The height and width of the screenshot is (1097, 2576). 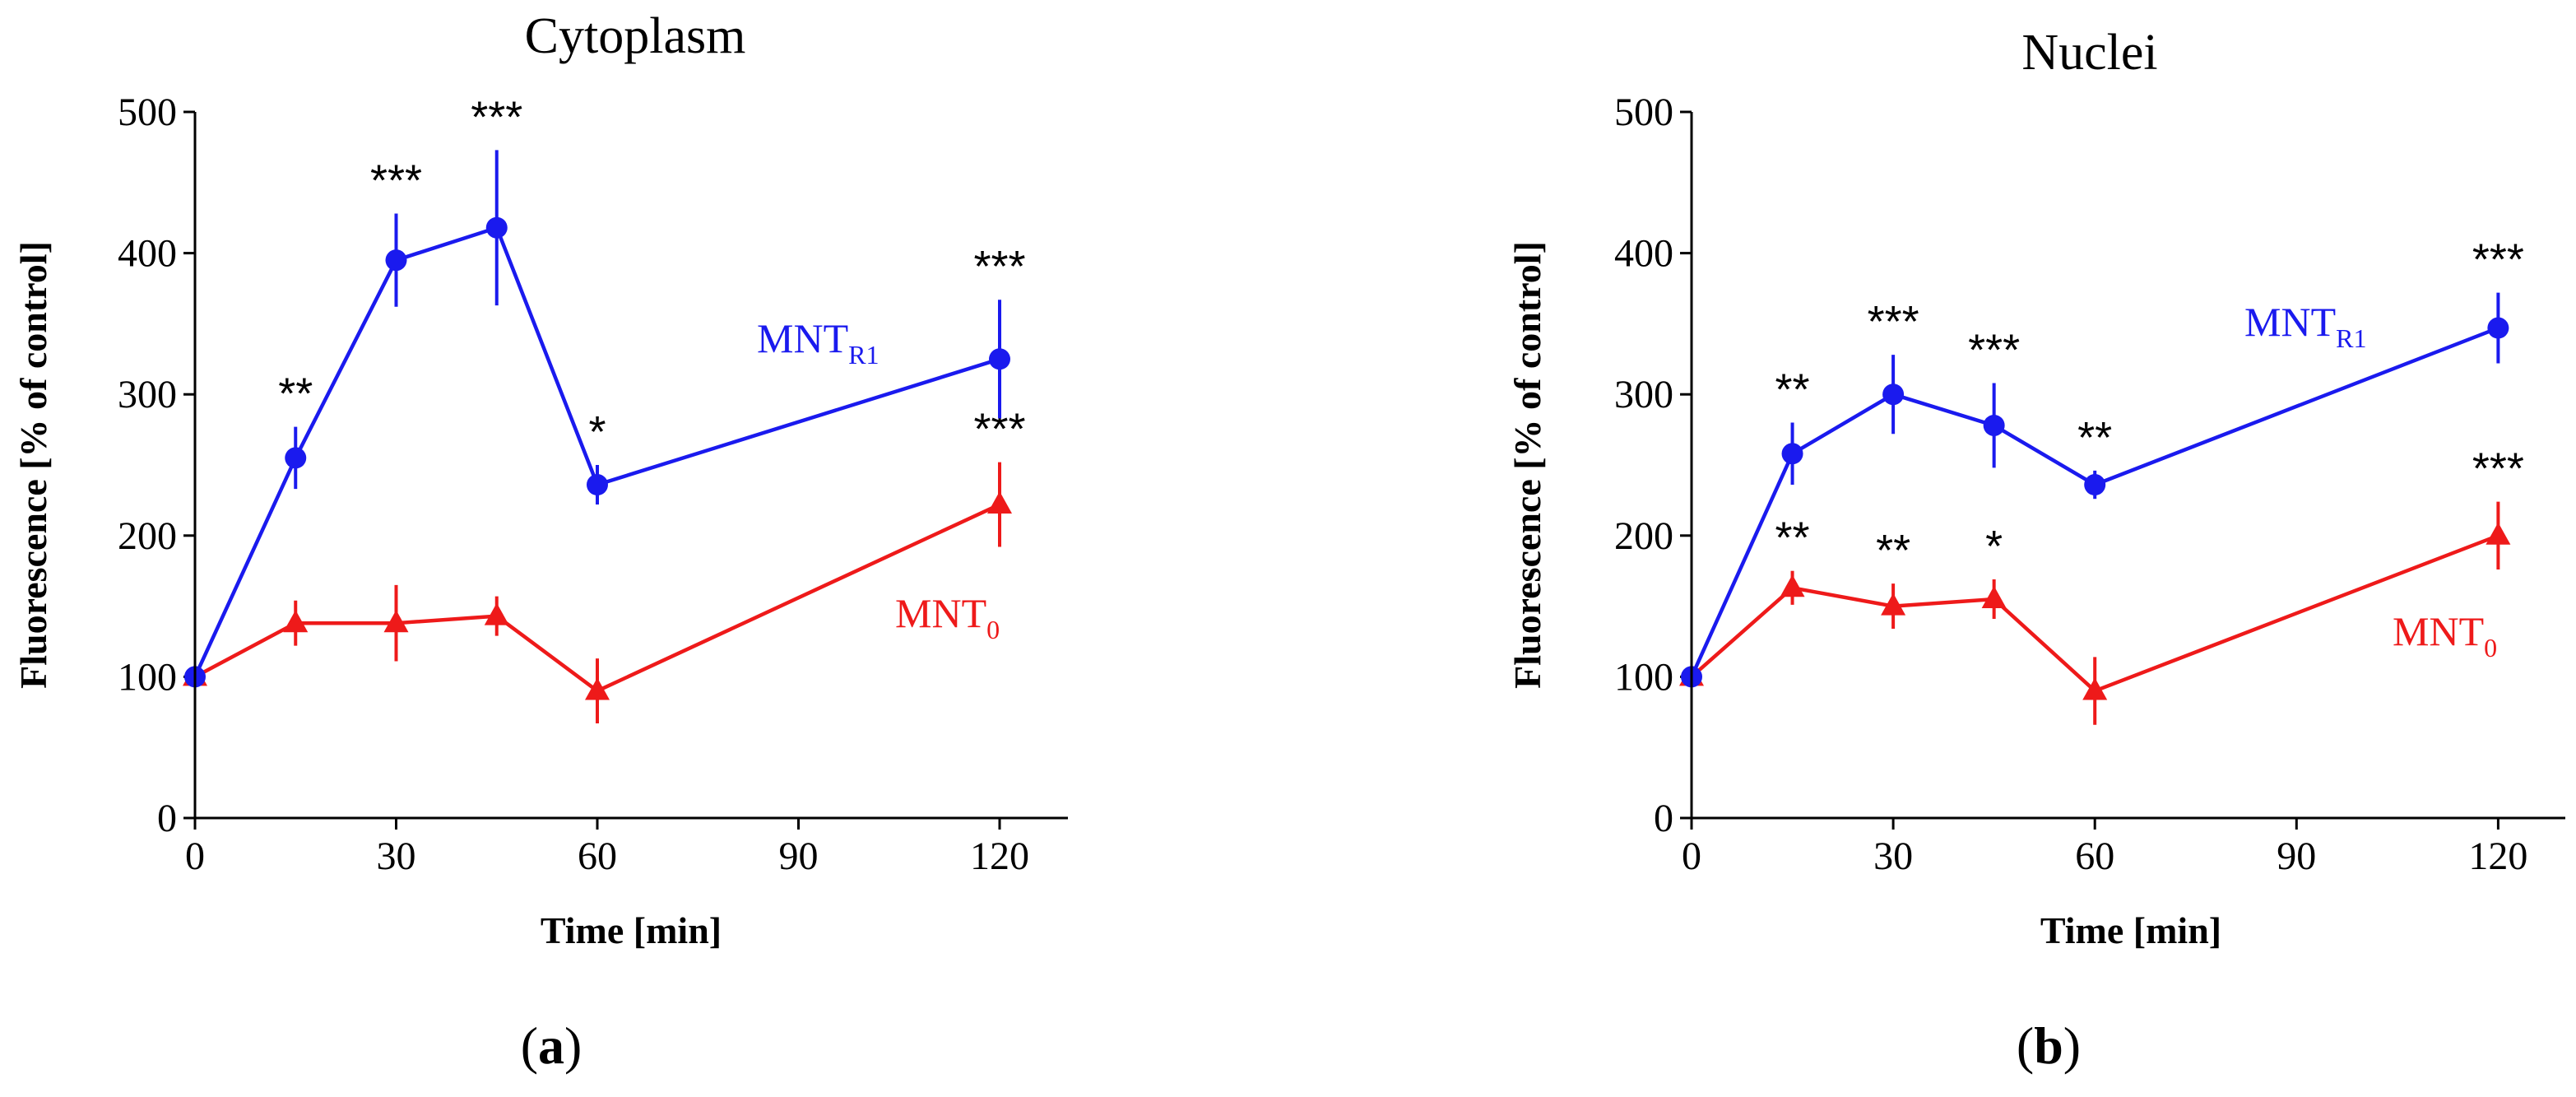 What do you see at coordinates (636, 36) in the screenshot?
I see `chart-title: Cytoplasm` at bounding box center [636, 36].